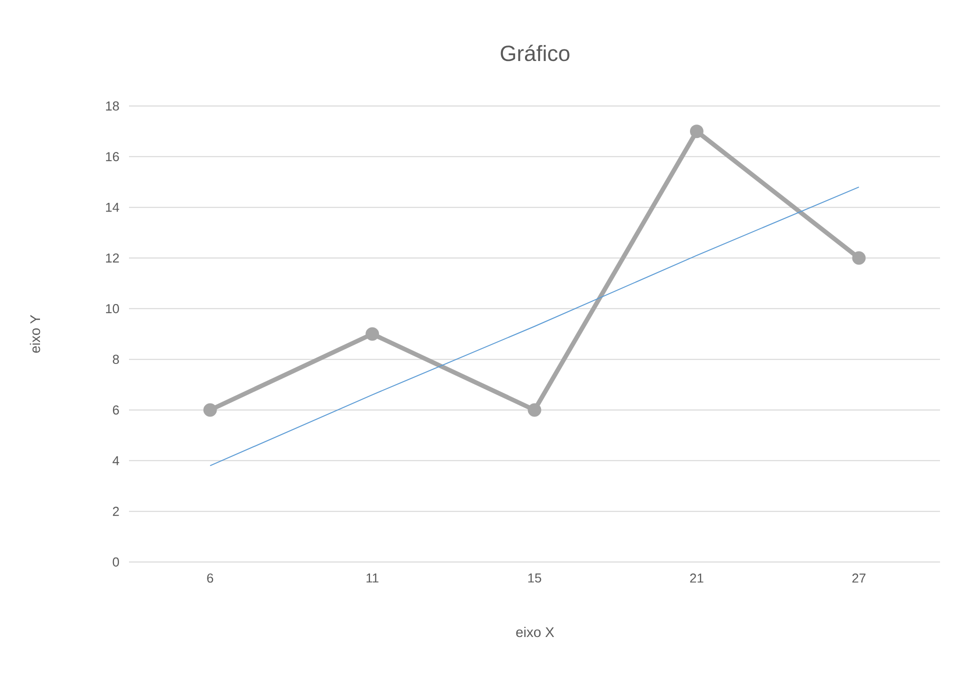 The image size is (958, 677). Describe the element at coordinates (112, 258) in the screenshot. I see `y-tick-label: 12` at that location.